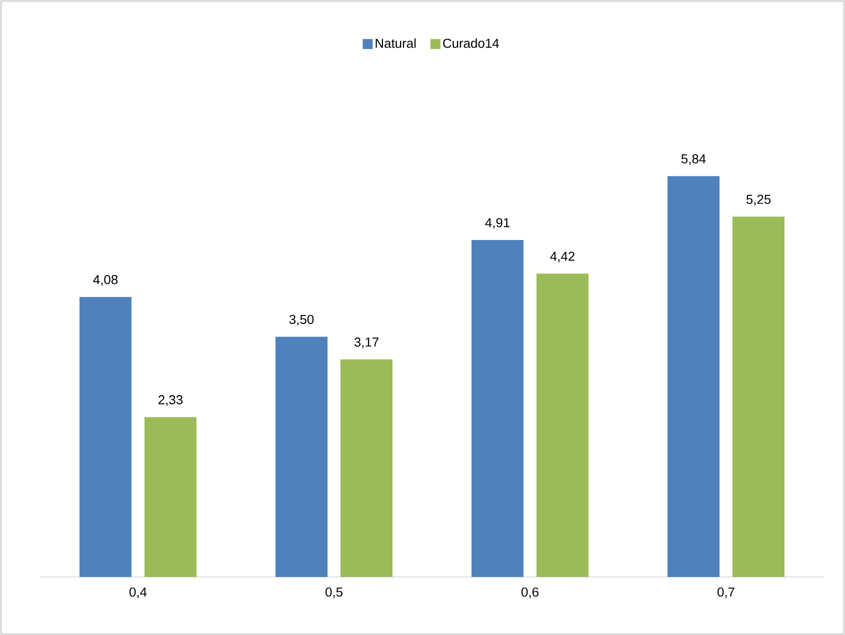  I want to click on data-label: 4,08, so click(105, 280).